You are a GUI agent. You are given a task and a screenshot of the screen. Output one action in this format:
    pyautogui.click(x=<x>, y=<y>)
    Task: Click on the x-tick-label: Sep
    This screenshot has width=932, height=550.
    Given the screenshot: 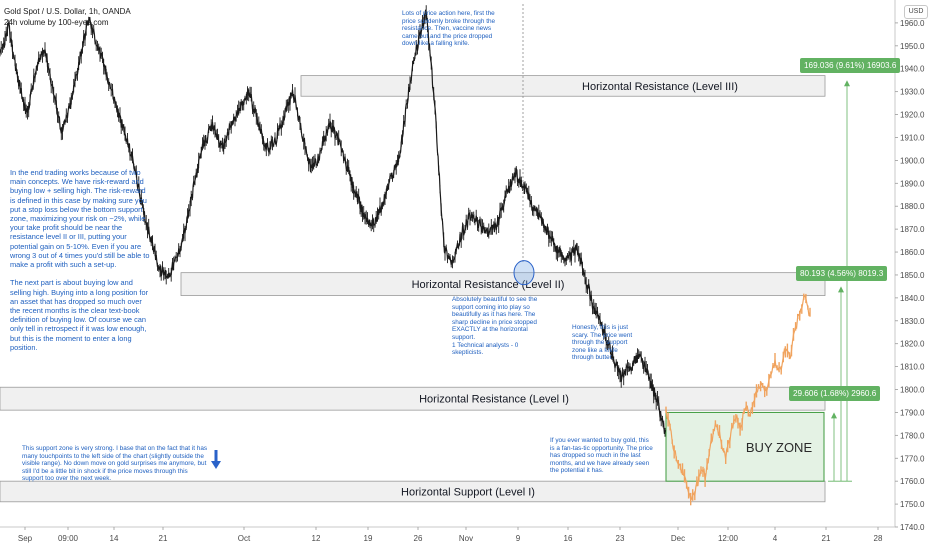 What is the action you would take?
    pyautogui.click(x=25, y=538)
    